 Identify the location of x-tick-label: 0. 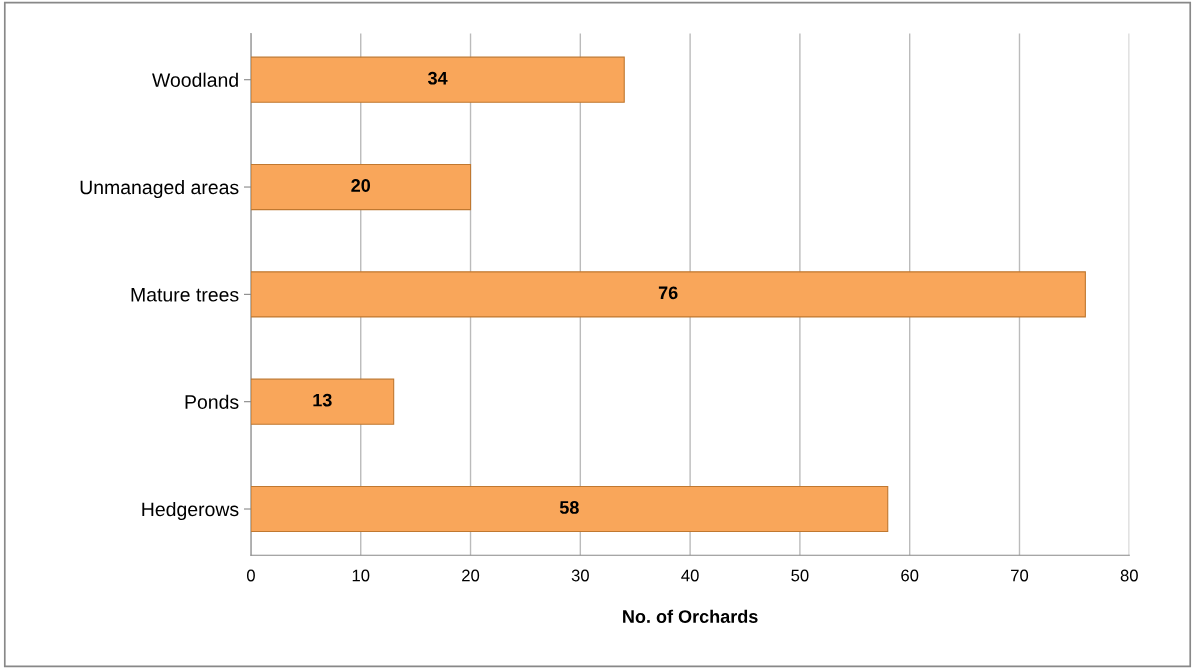
(250, 575).